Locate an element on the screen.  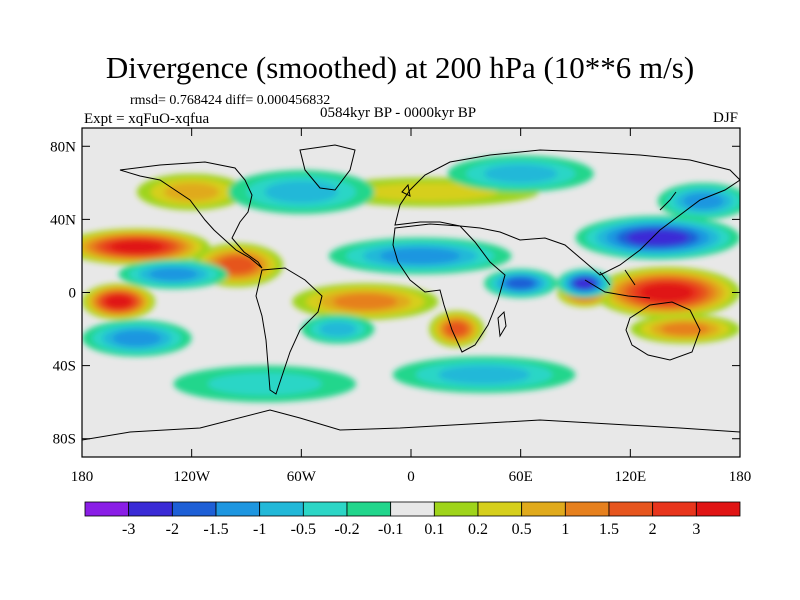
lat-tick-label: 80N is located at coordinates (63, 147).